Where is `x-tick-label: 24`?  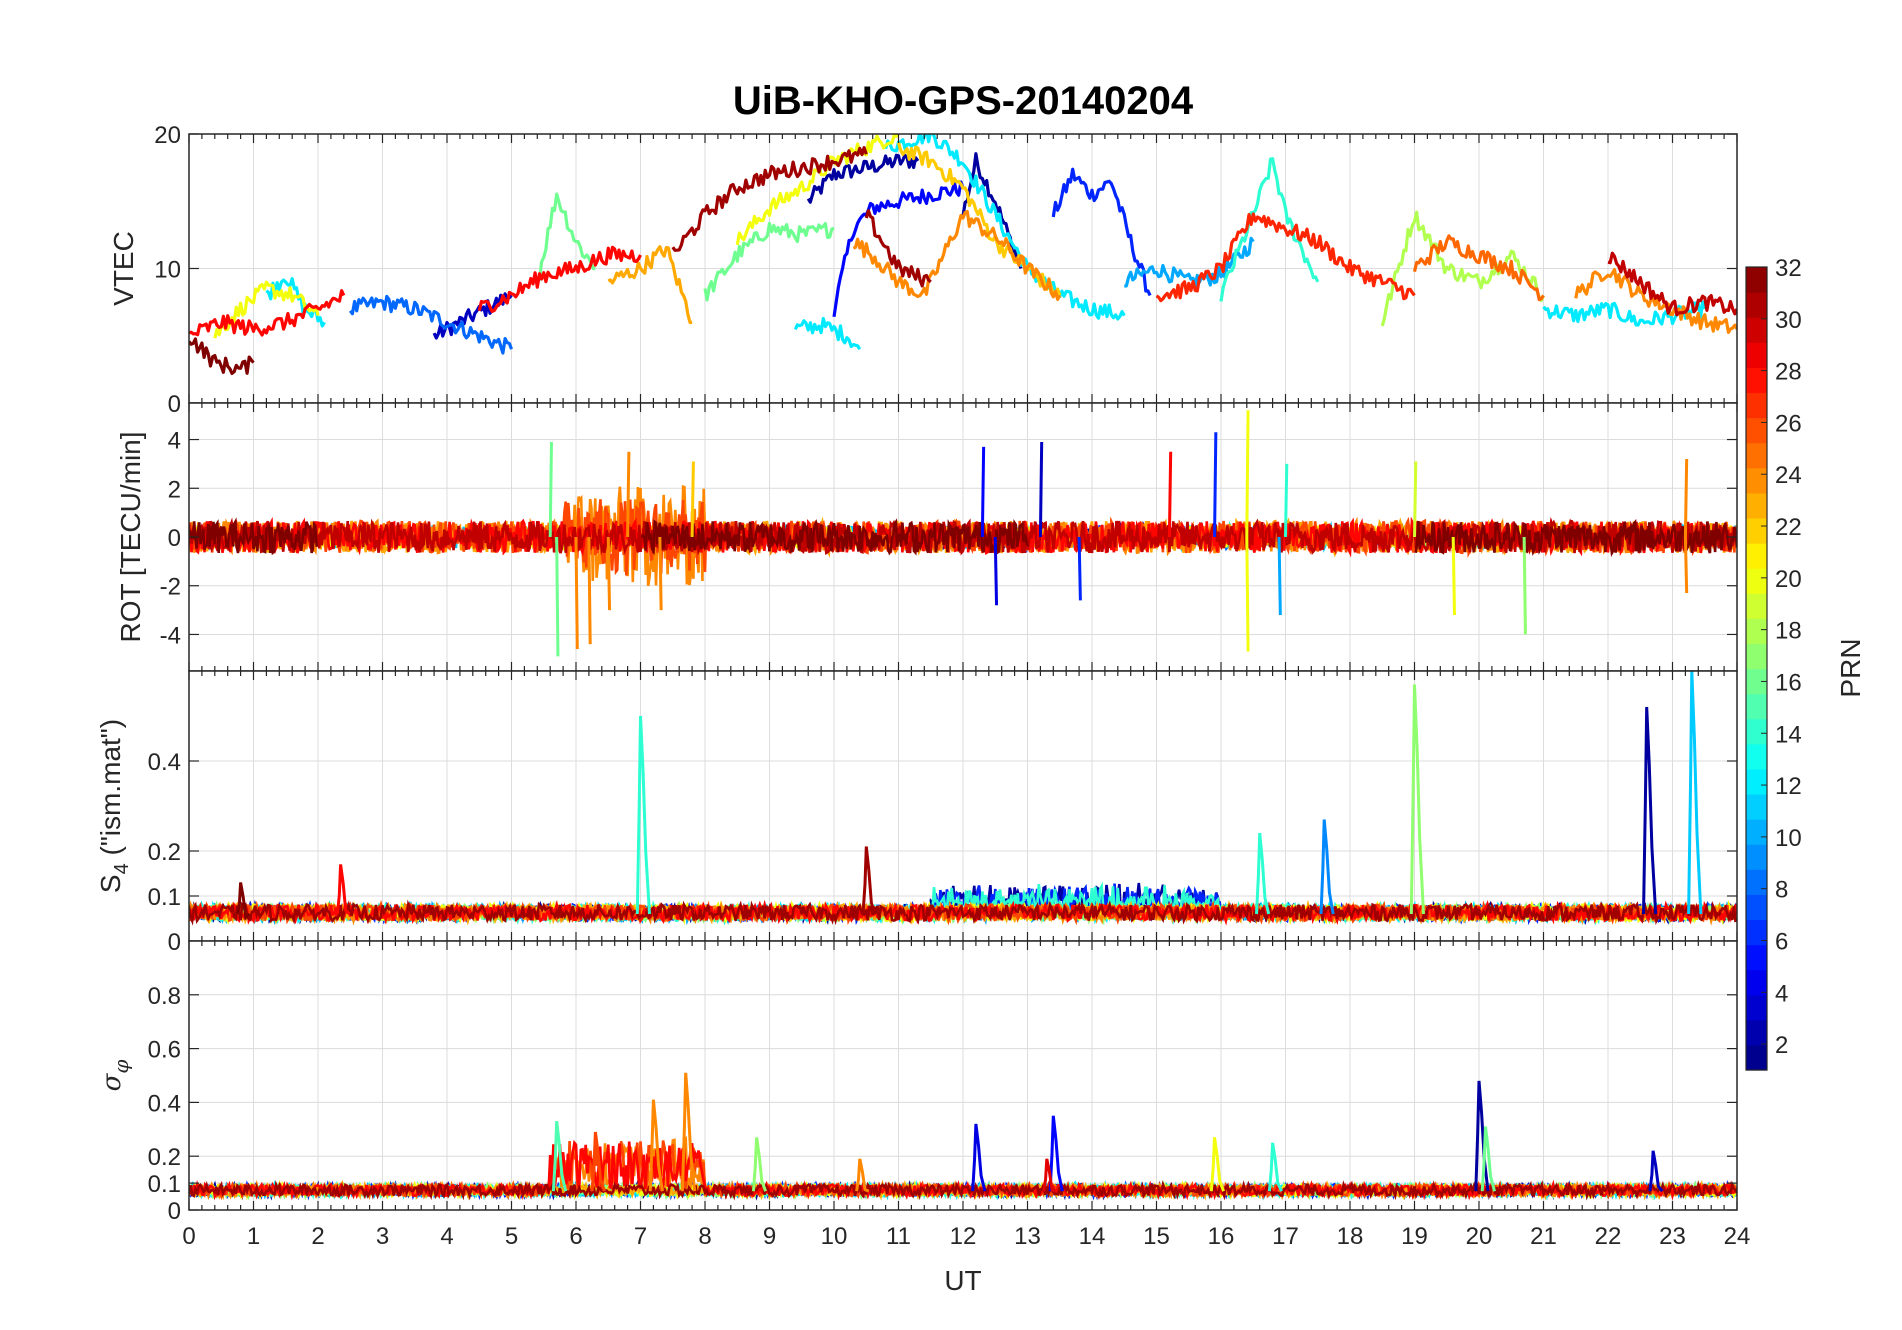
x-tick-label: 24 is located at coordinates (1737, 1236).